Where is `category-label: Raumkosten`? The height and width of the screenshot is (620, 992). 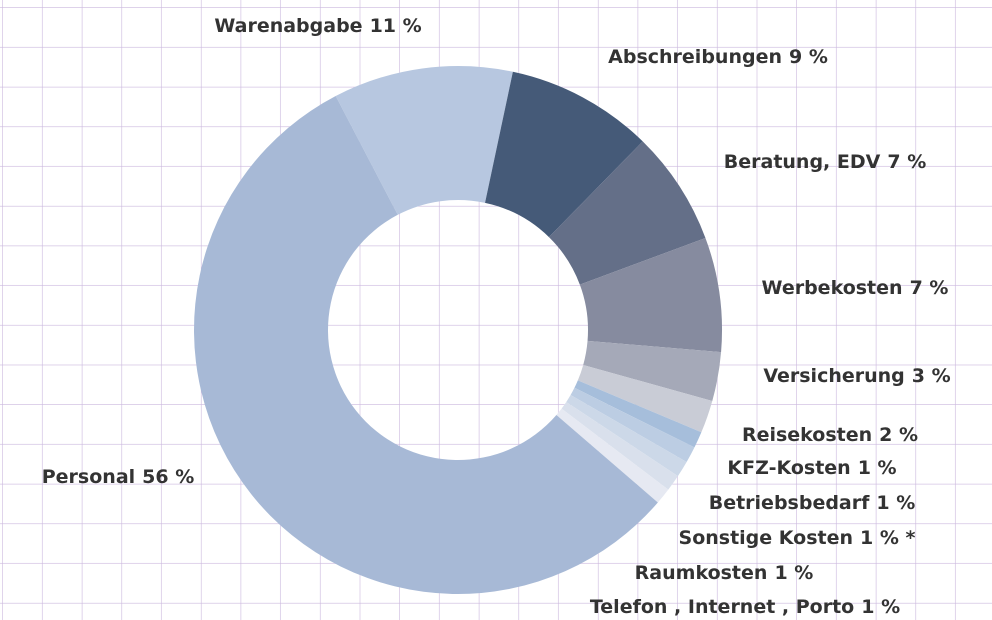 category-label: Raumkosten is located at coordinates (701, 573).